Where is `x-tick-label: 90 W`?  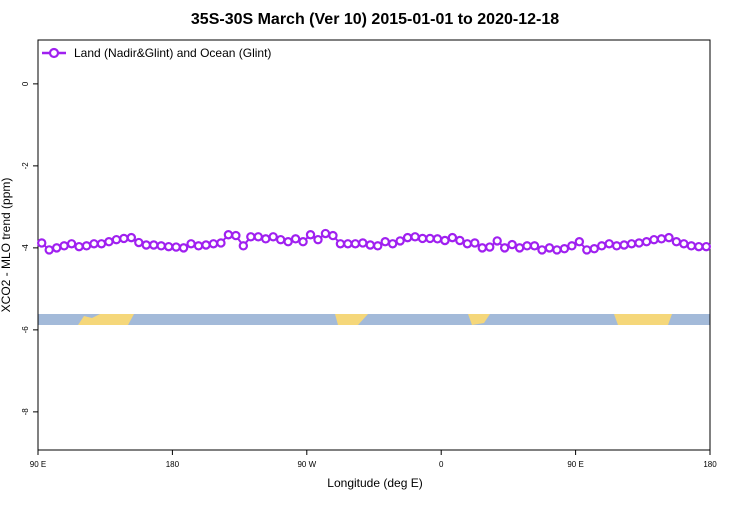
x-tick-label: 90 W is located at coordinates (306, 464).